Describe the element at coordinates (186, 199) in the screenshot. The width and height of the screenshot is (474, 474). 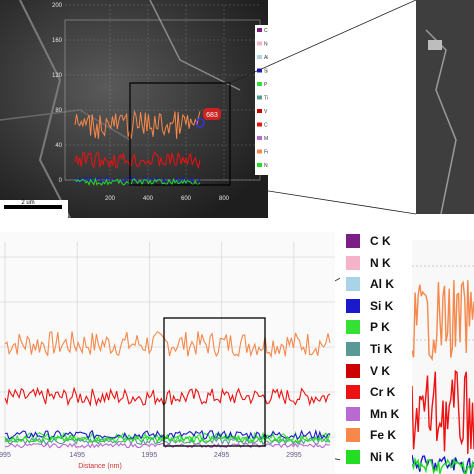
I see `sem-x-tick-label: 600` at that location.